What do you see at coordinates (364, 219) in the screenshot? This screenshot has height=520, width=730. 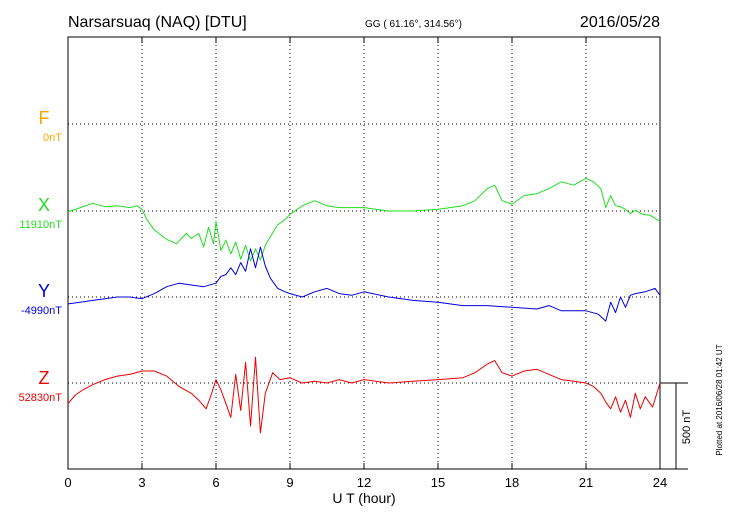 I see `series-line-x` at bounding box center [364, 219].